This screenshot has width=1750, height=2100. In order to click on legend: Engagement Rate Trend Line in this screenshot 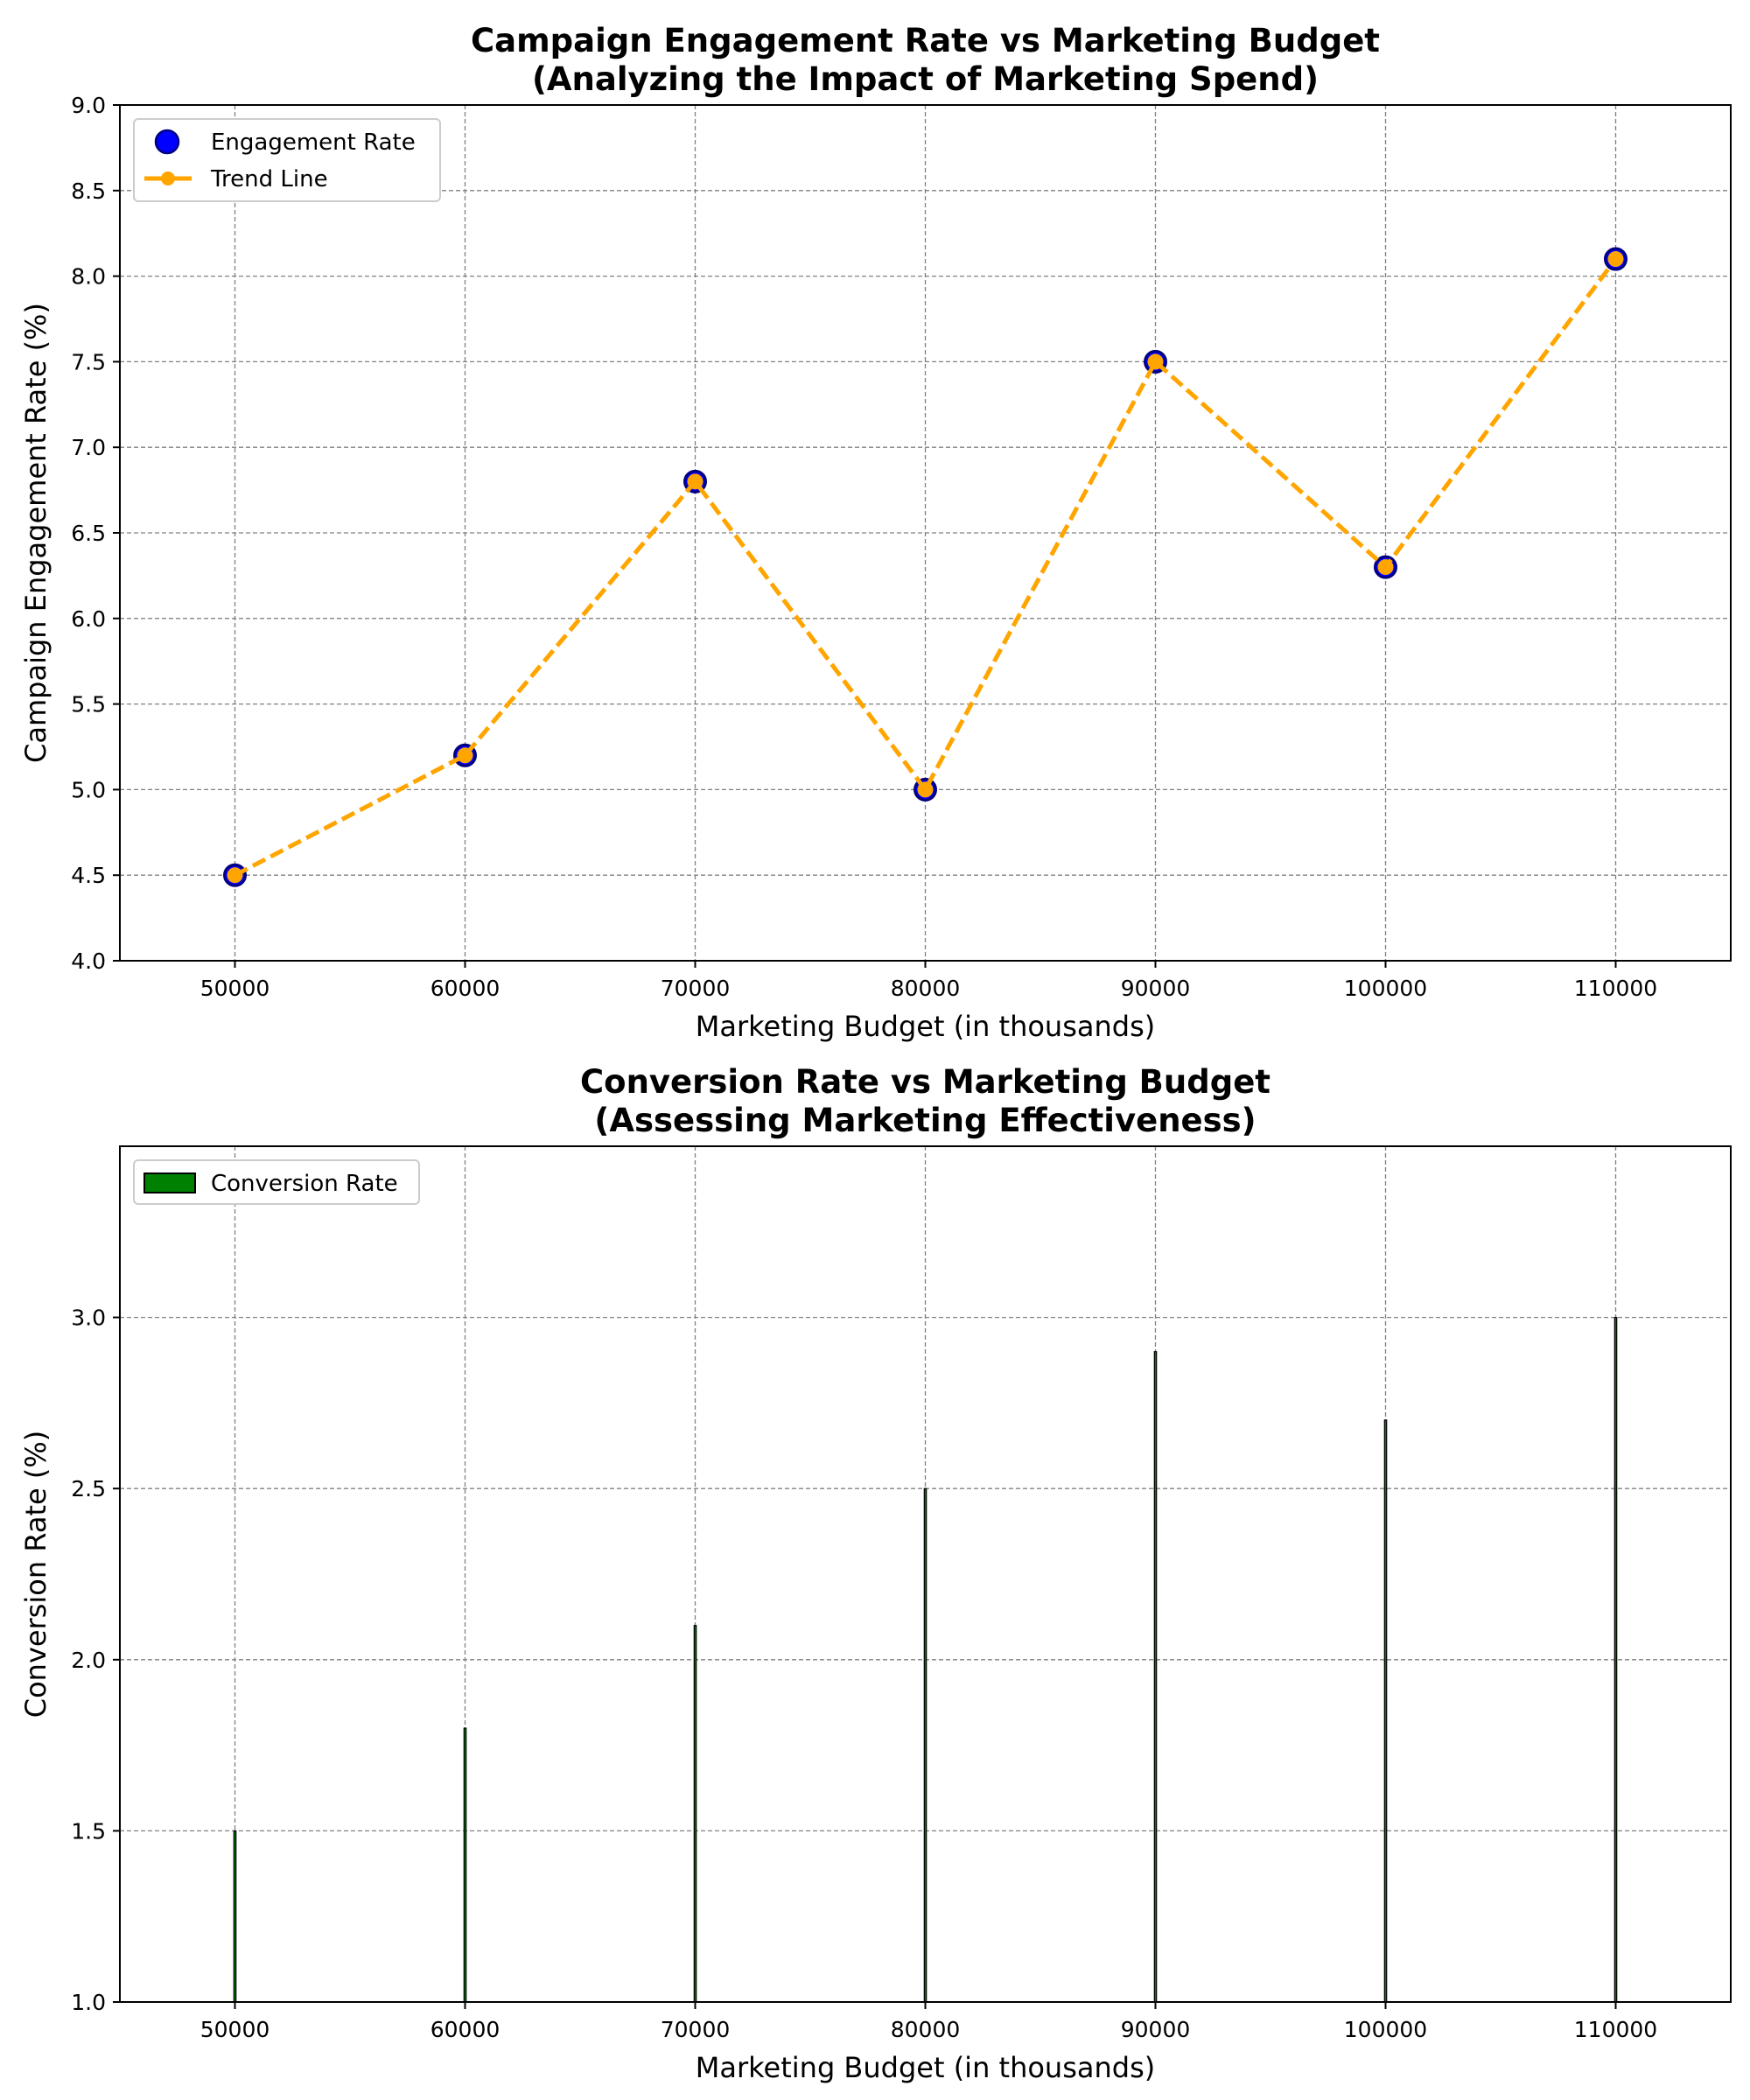, I will do `click(287, 160)`.